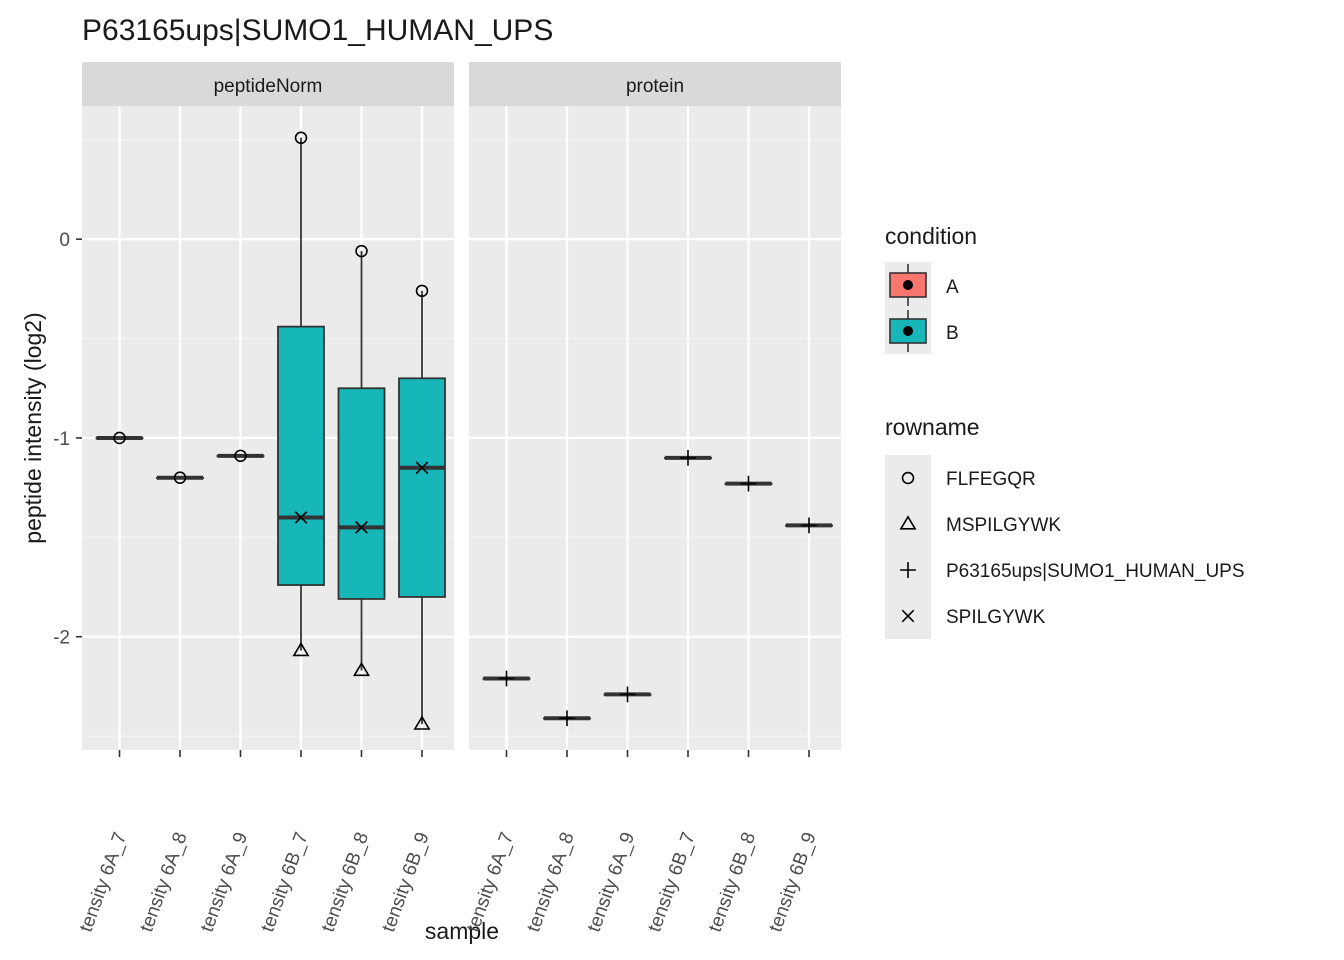 The height and width of the screenshot is (960, 1344). Describe the element at coordinates (33, 427) in the screenshot. I see `y-axis-label: peptide intensity (log2)` at that location.